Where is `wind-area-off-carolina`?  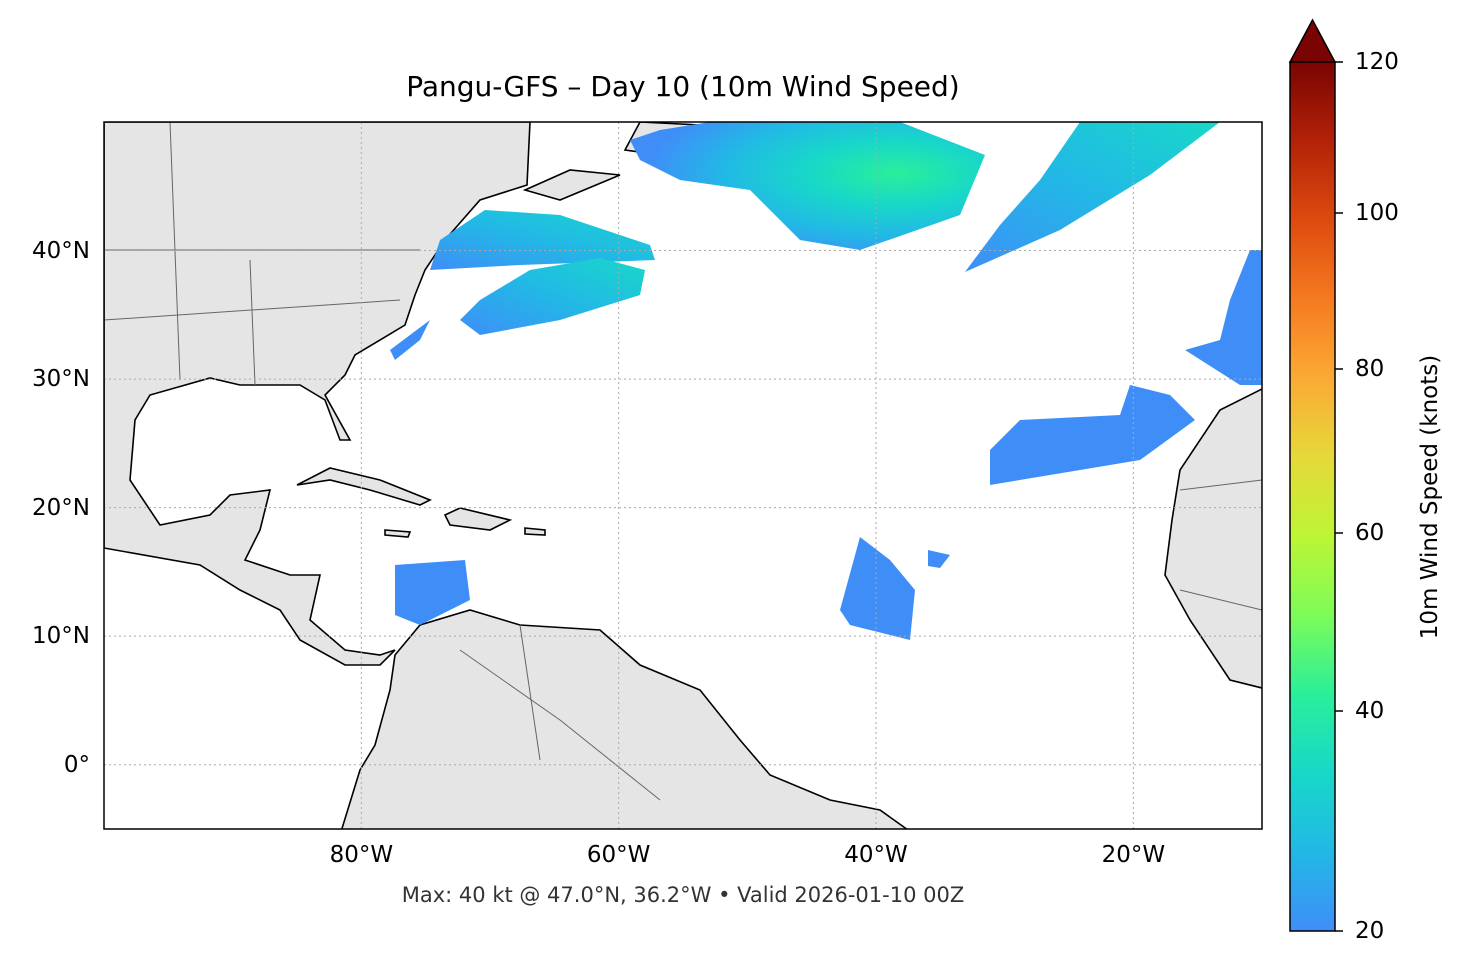 wind-area-off-carolina is located at coordinates (410, 340).